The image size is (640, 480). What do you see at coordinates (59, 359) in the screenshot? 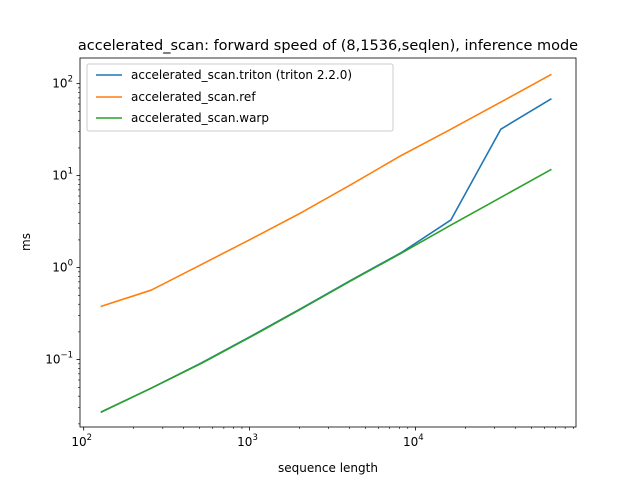
I see `y-tick-label: 10⁻¹` at bounding box center [59, 359].